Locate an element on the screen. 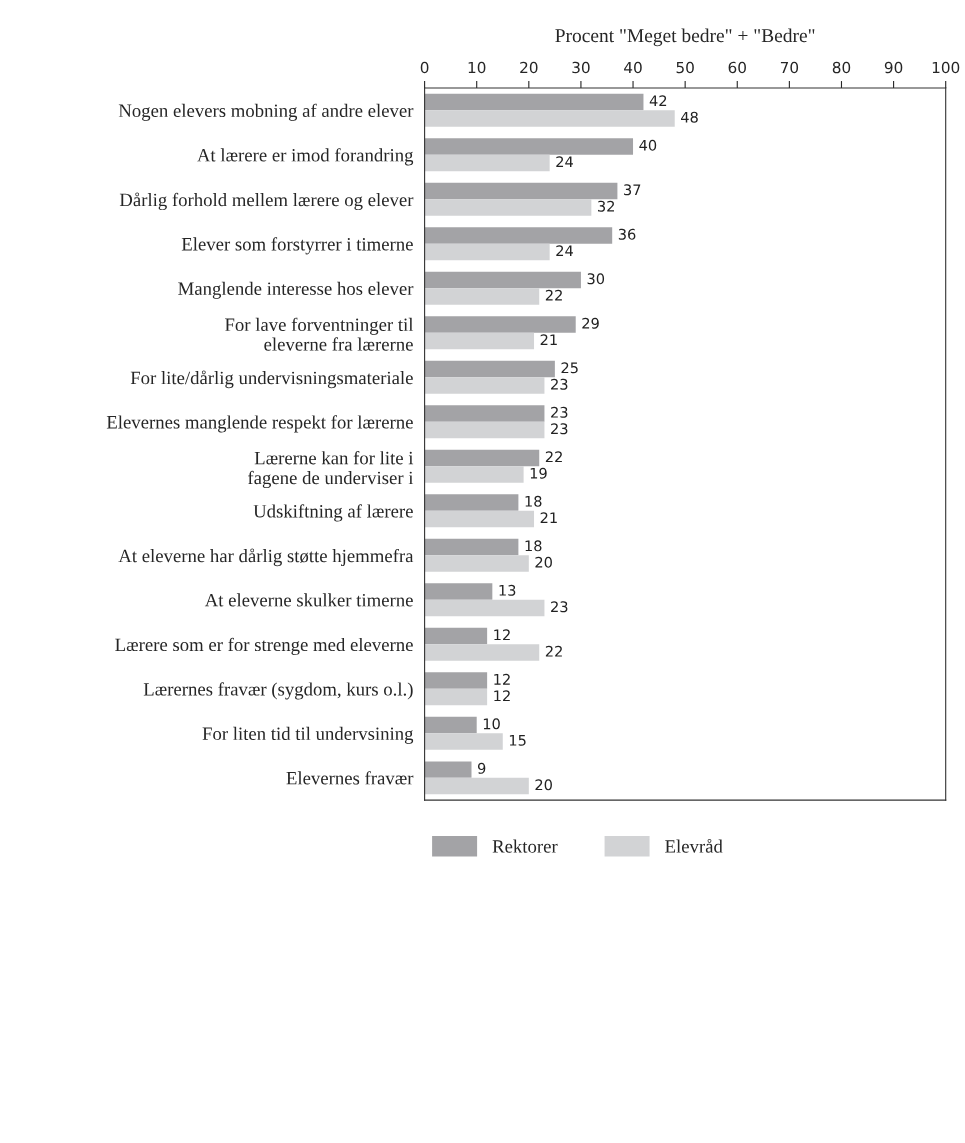  data-label: 15 is located at coordinates (517, 740).